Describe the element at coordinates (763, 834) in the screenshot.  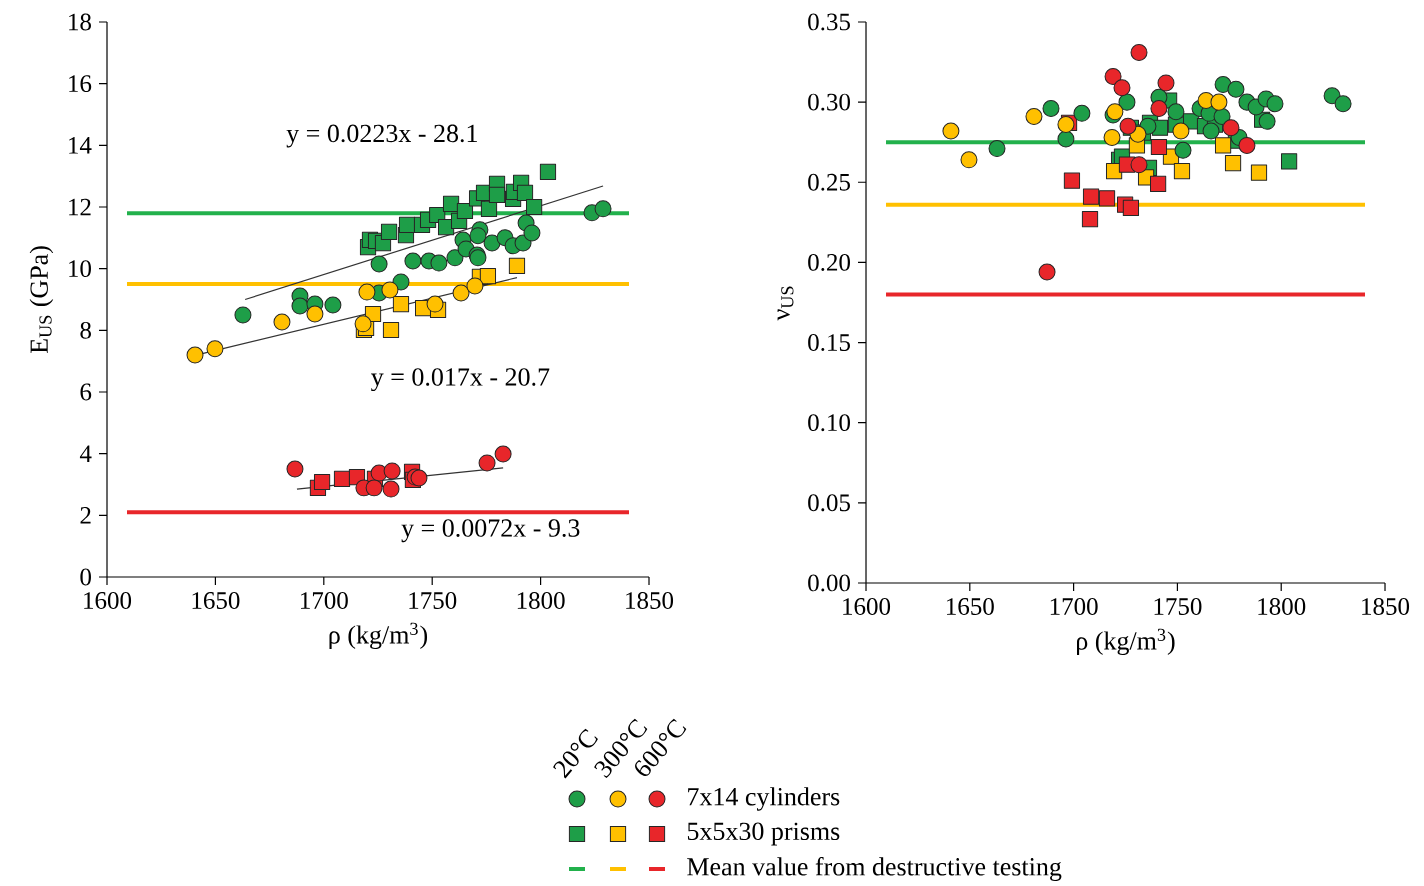
I see `text: 5x5x30 prisms` at that location.